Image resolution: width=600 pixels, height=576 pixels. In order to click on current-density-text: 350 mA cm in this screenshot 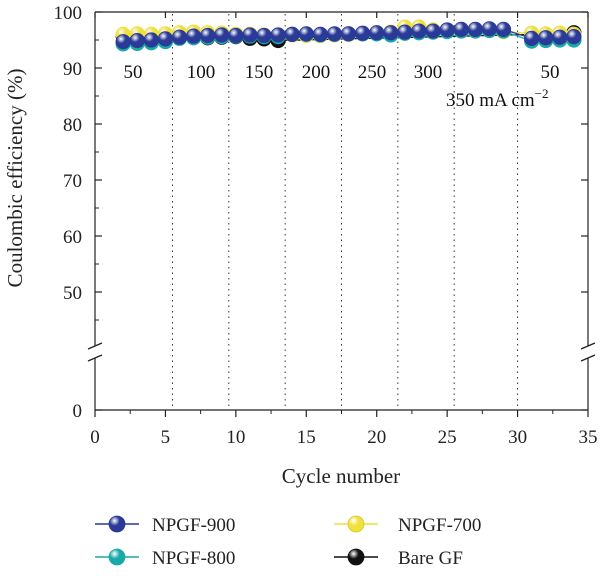, I will do `click(490, 100)`.